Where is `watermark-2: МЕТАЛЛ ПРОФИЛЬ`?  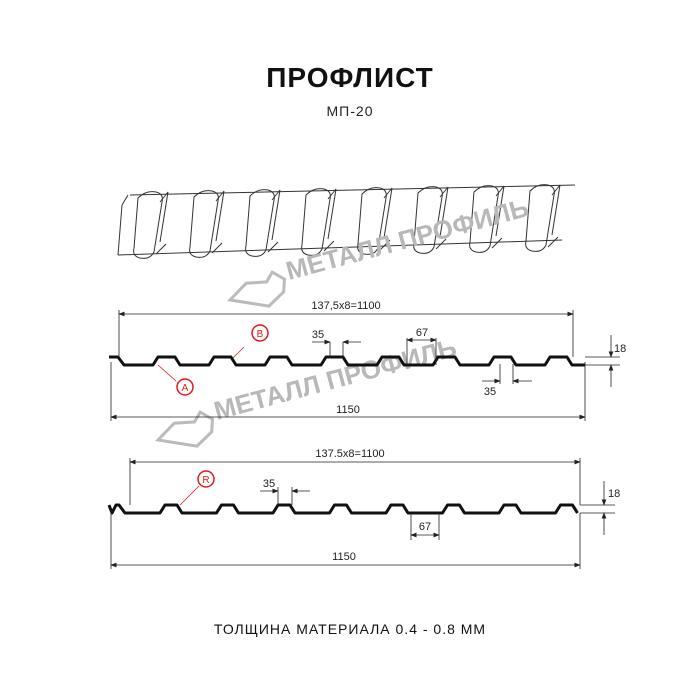
watermark-2: МЕТАЛЛ ПРОФИЛЬ is located at coordinates (307, 390).